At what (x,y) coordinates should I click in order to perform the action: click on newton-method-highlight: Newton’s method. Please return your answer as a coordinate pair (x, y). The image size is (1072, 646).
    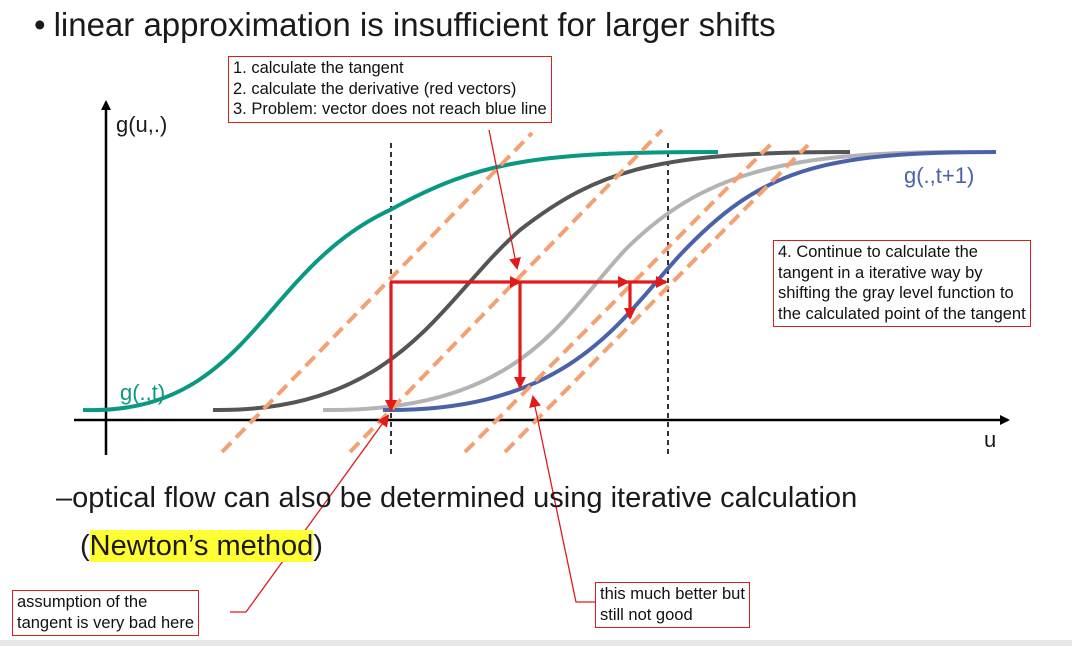
    Looking at the image, I should click on (201, 546).